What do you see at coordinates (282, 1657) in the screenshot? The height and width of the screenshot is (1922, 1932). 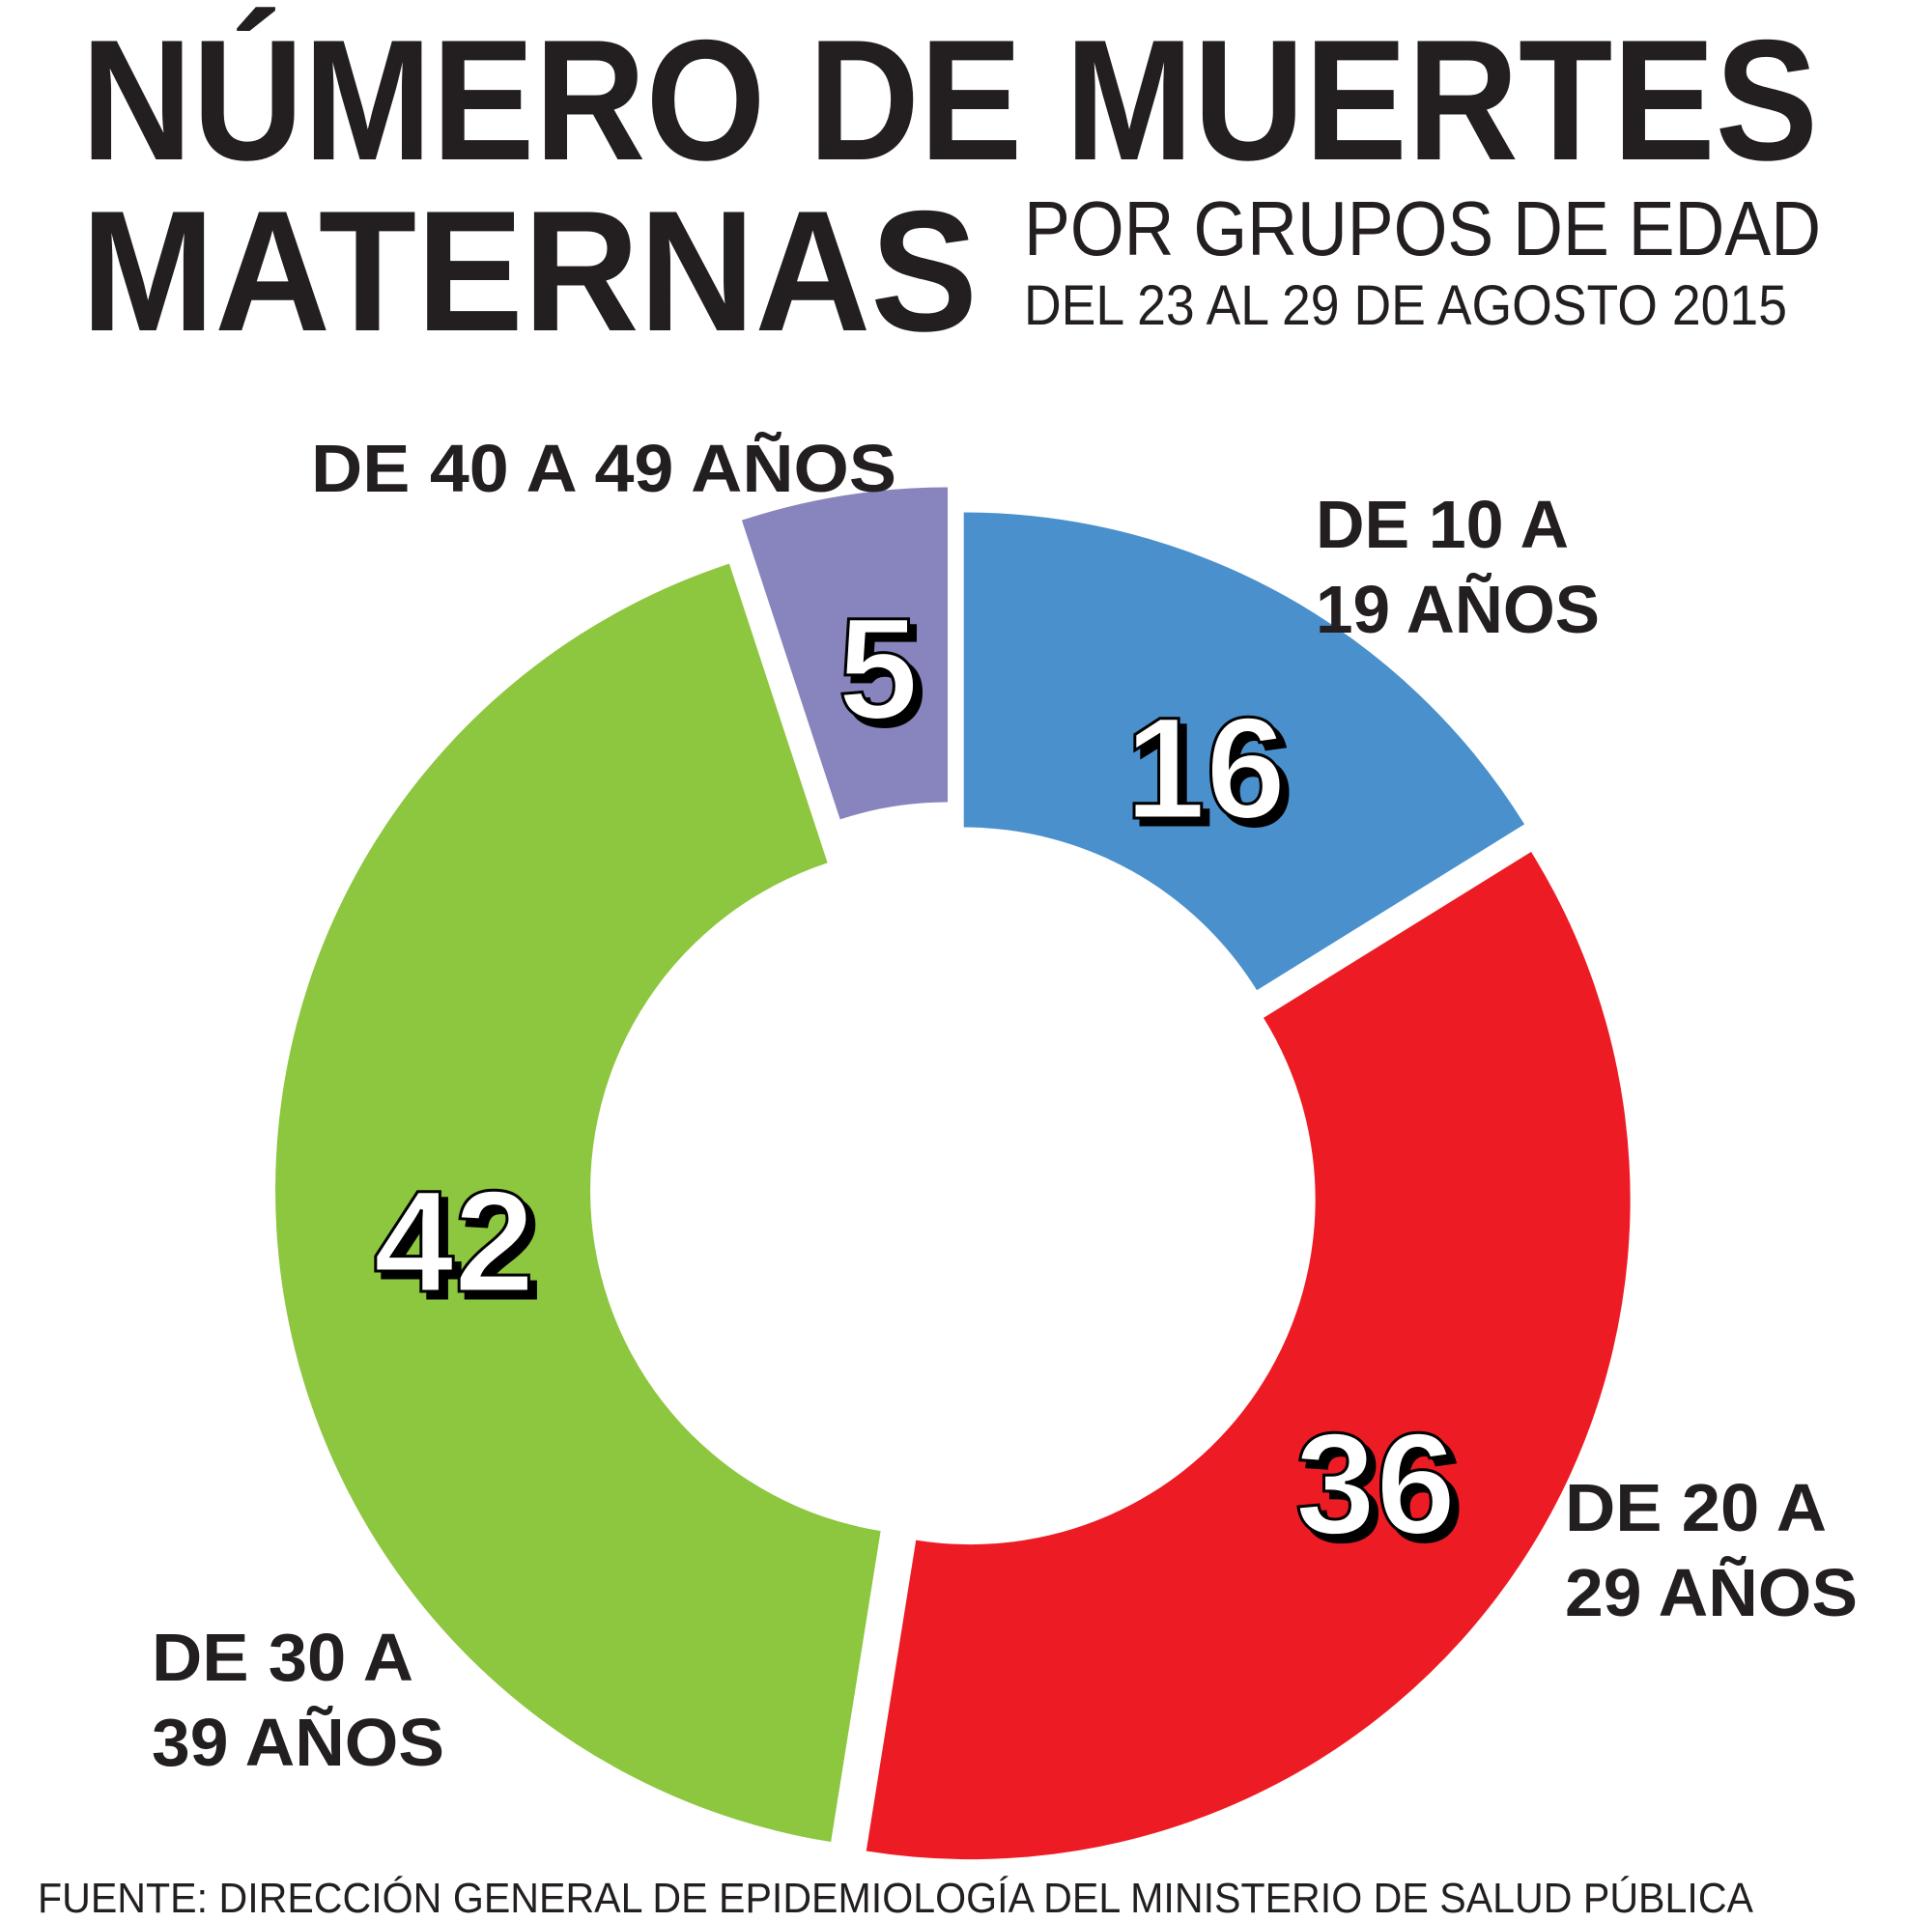 I see `slice-label-30-39-line1: DE 30 A` at bounding box center [282, 1657].